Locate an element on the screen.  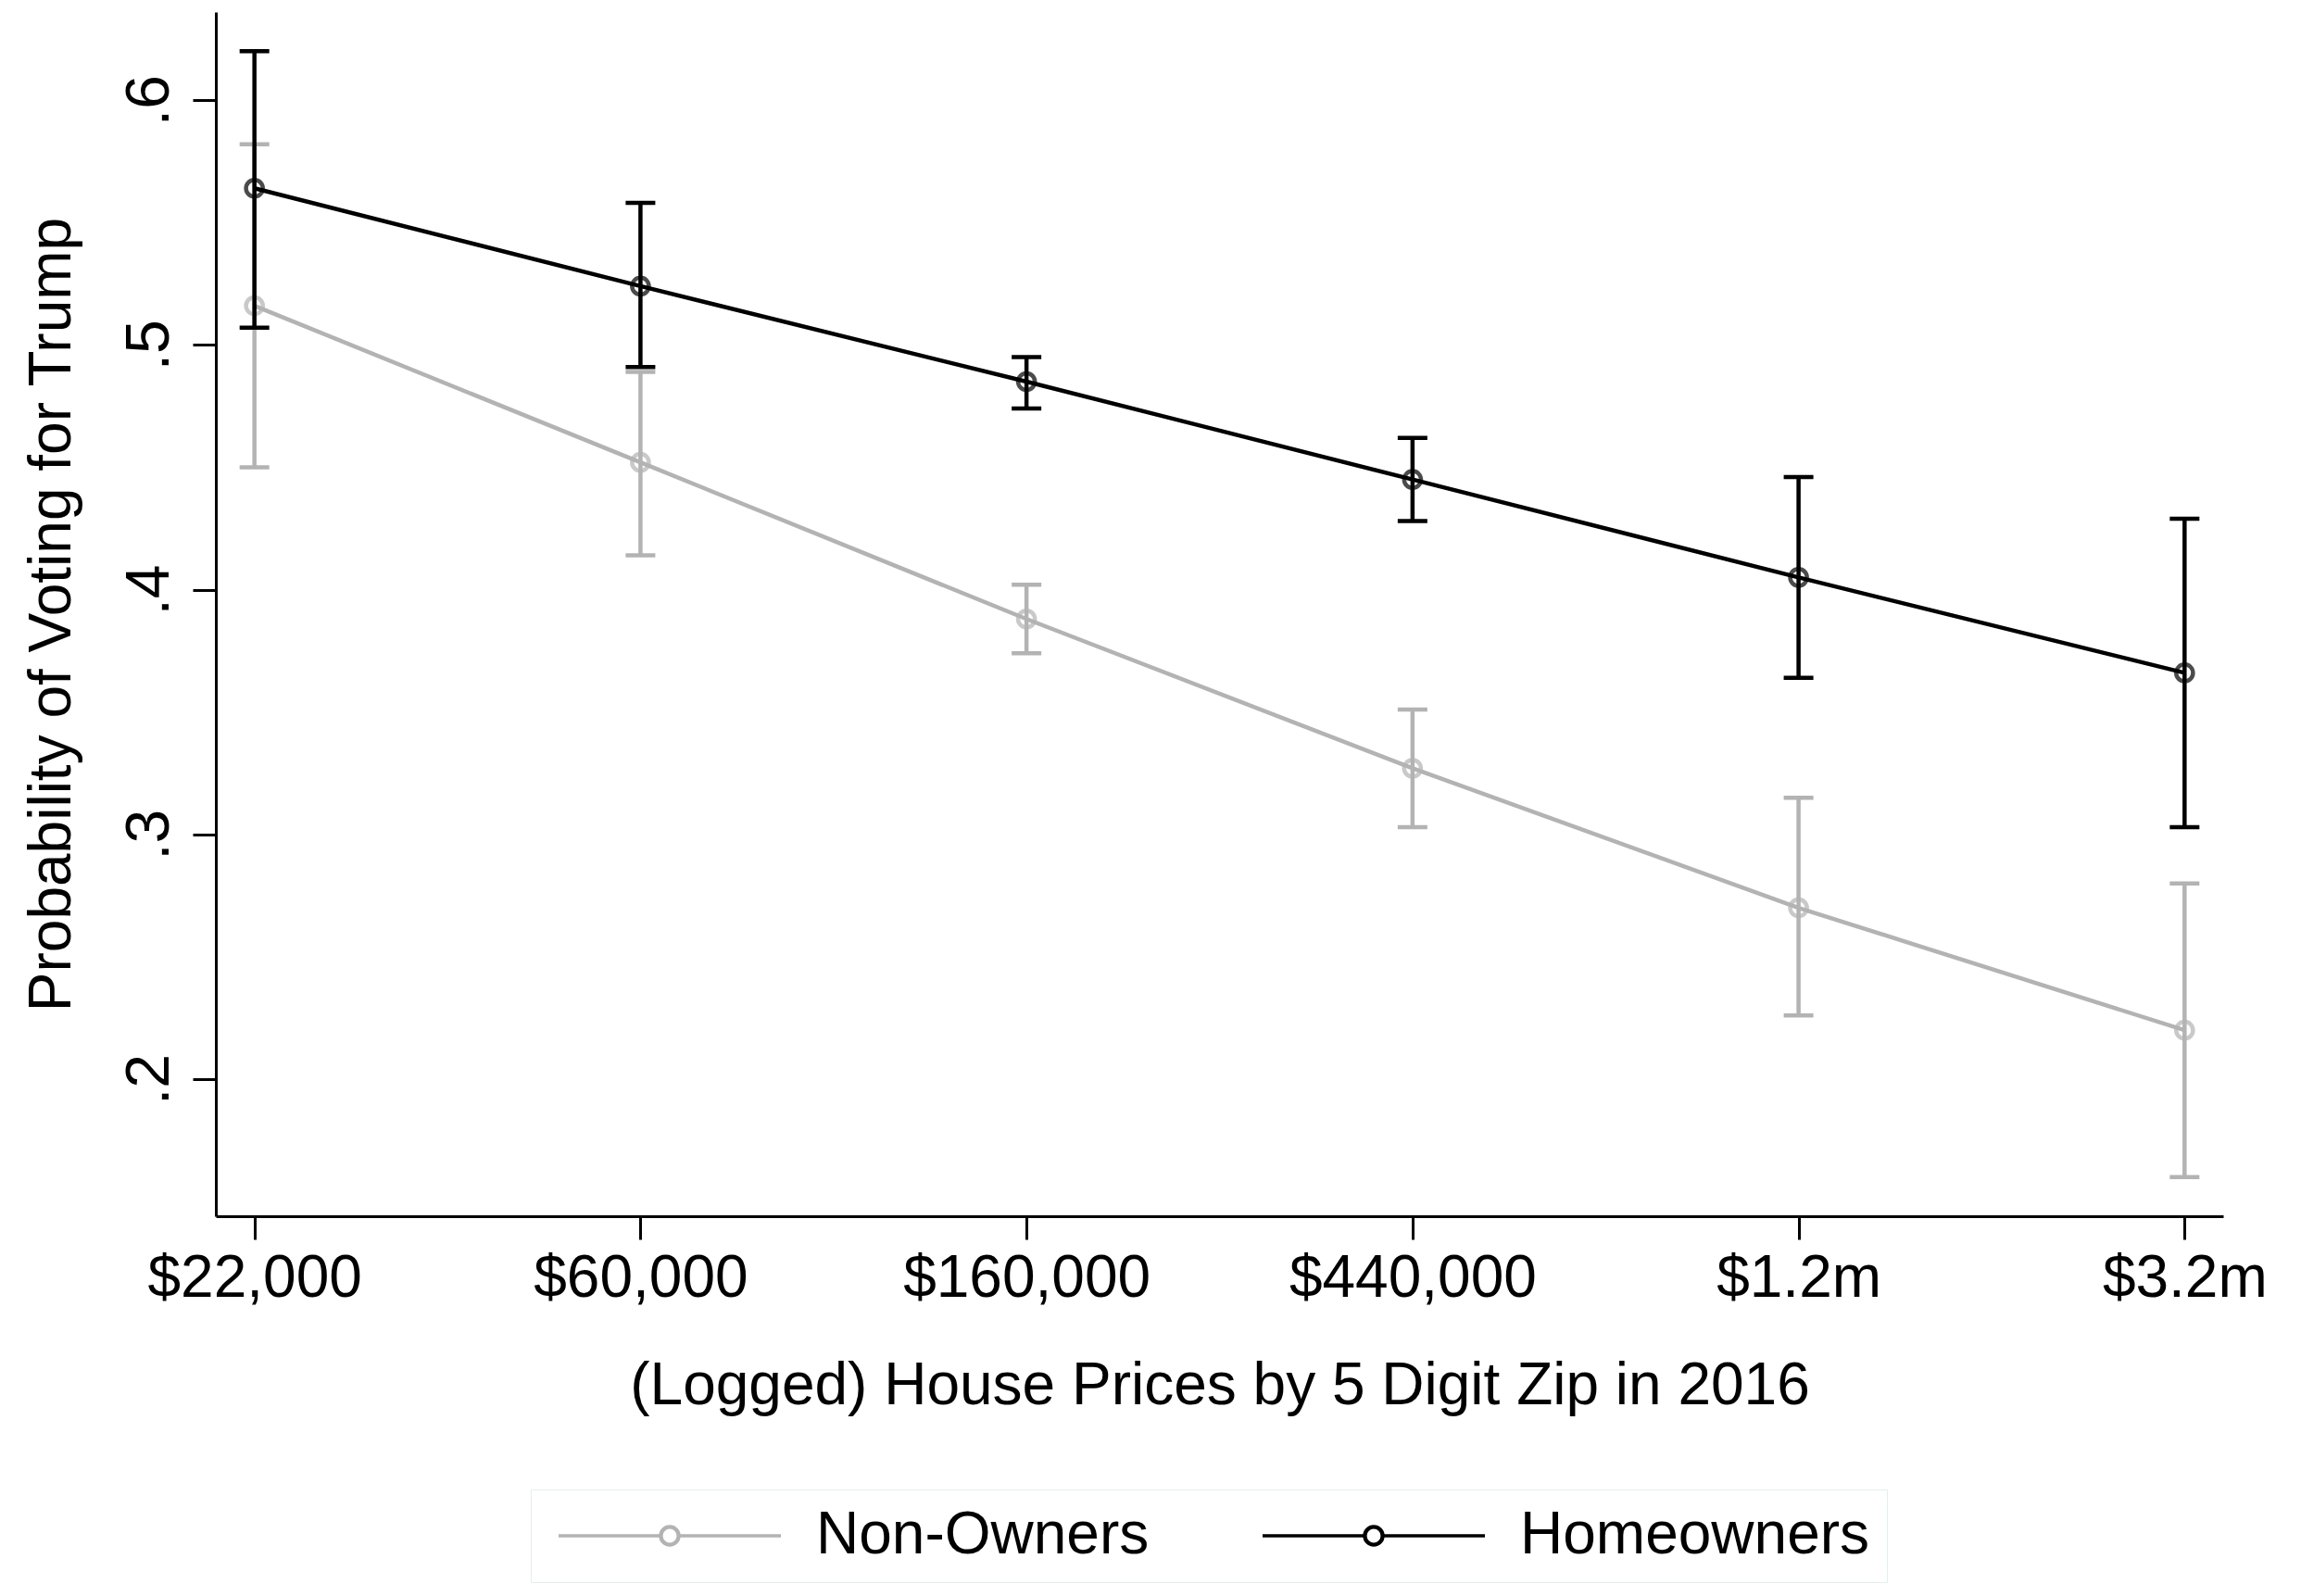
x-tick-label: $1.2m is located at coordinates (1799, 1276).